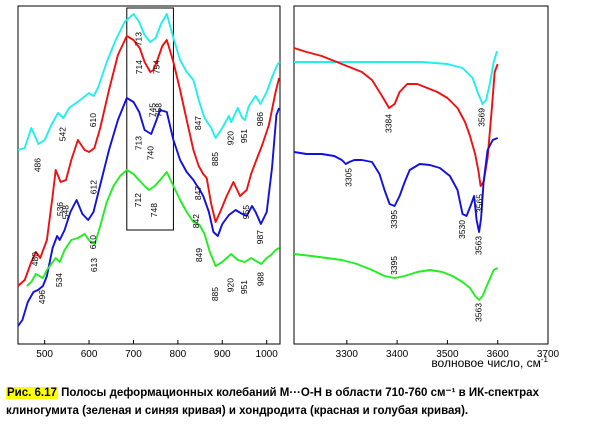  Describe the element at coordinates (545, 359) in the screenshot. I see `x-axis-title-superscript: -1` at that location.